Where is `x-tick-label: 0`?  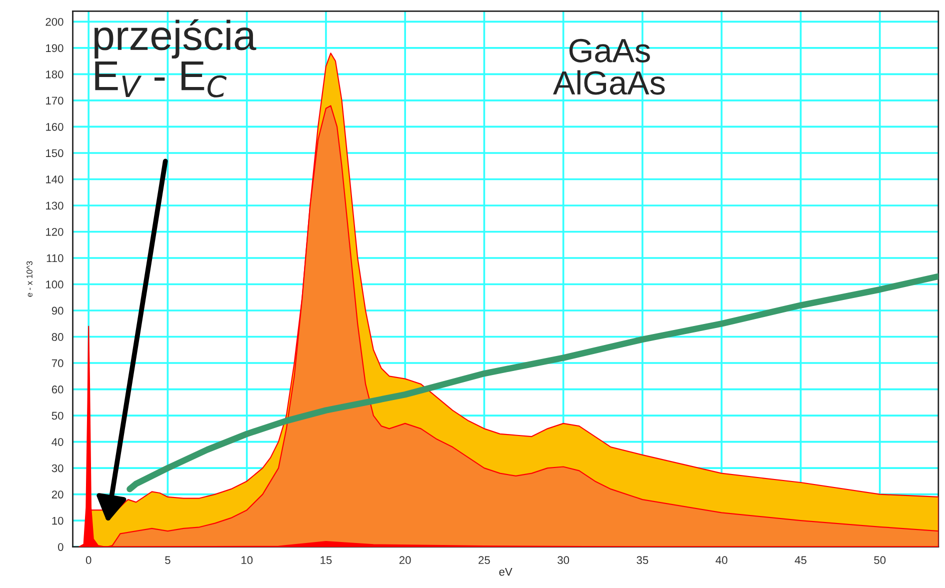 x-tick-label: 0 is located at coordinates (89, 560).